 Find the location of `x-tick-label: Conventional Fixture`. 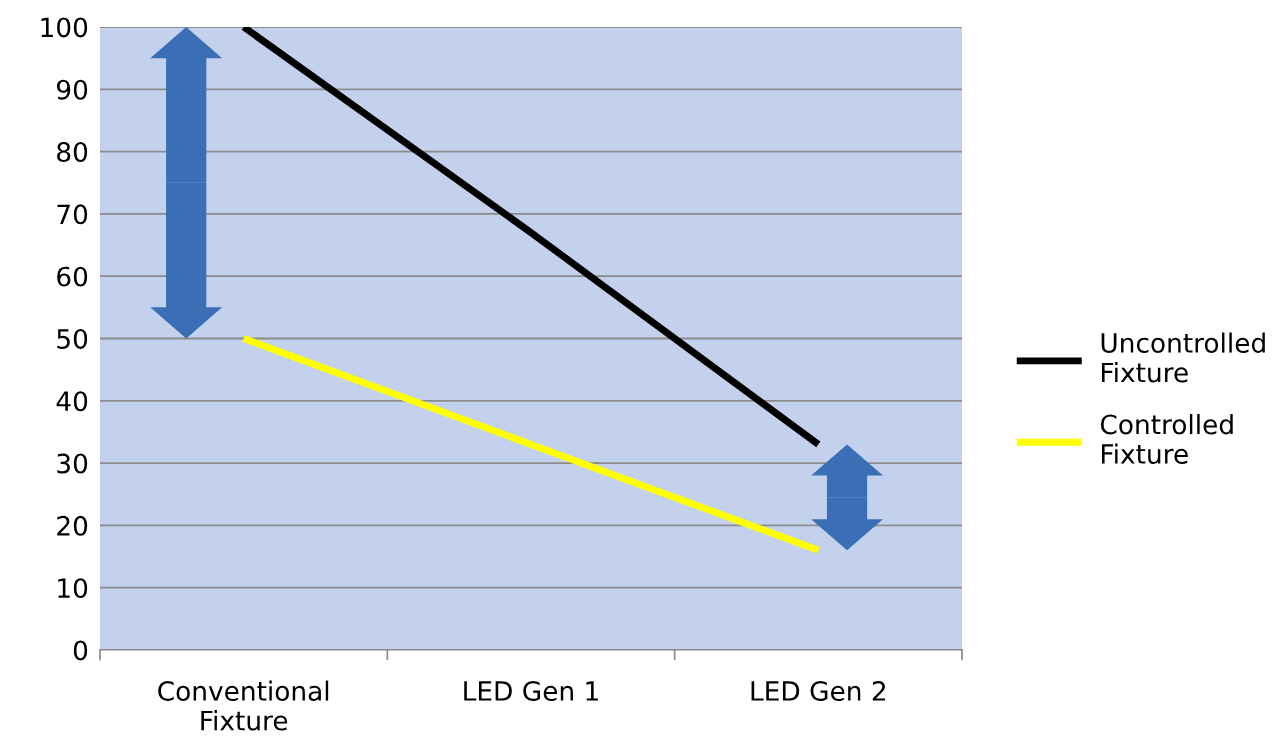

x-tick-label: Conventional Fixture is located at coordinates (243, 705).